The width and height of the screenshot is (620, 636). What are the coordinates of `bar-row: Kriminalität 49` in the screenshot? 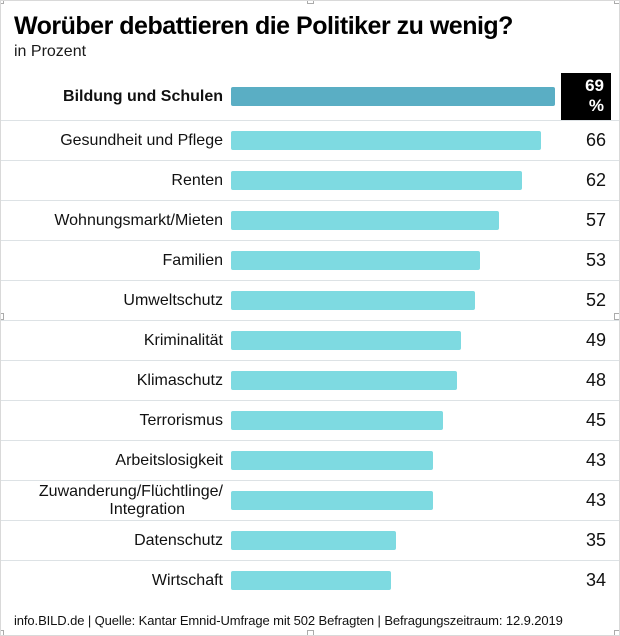 It's located at (310, 340).